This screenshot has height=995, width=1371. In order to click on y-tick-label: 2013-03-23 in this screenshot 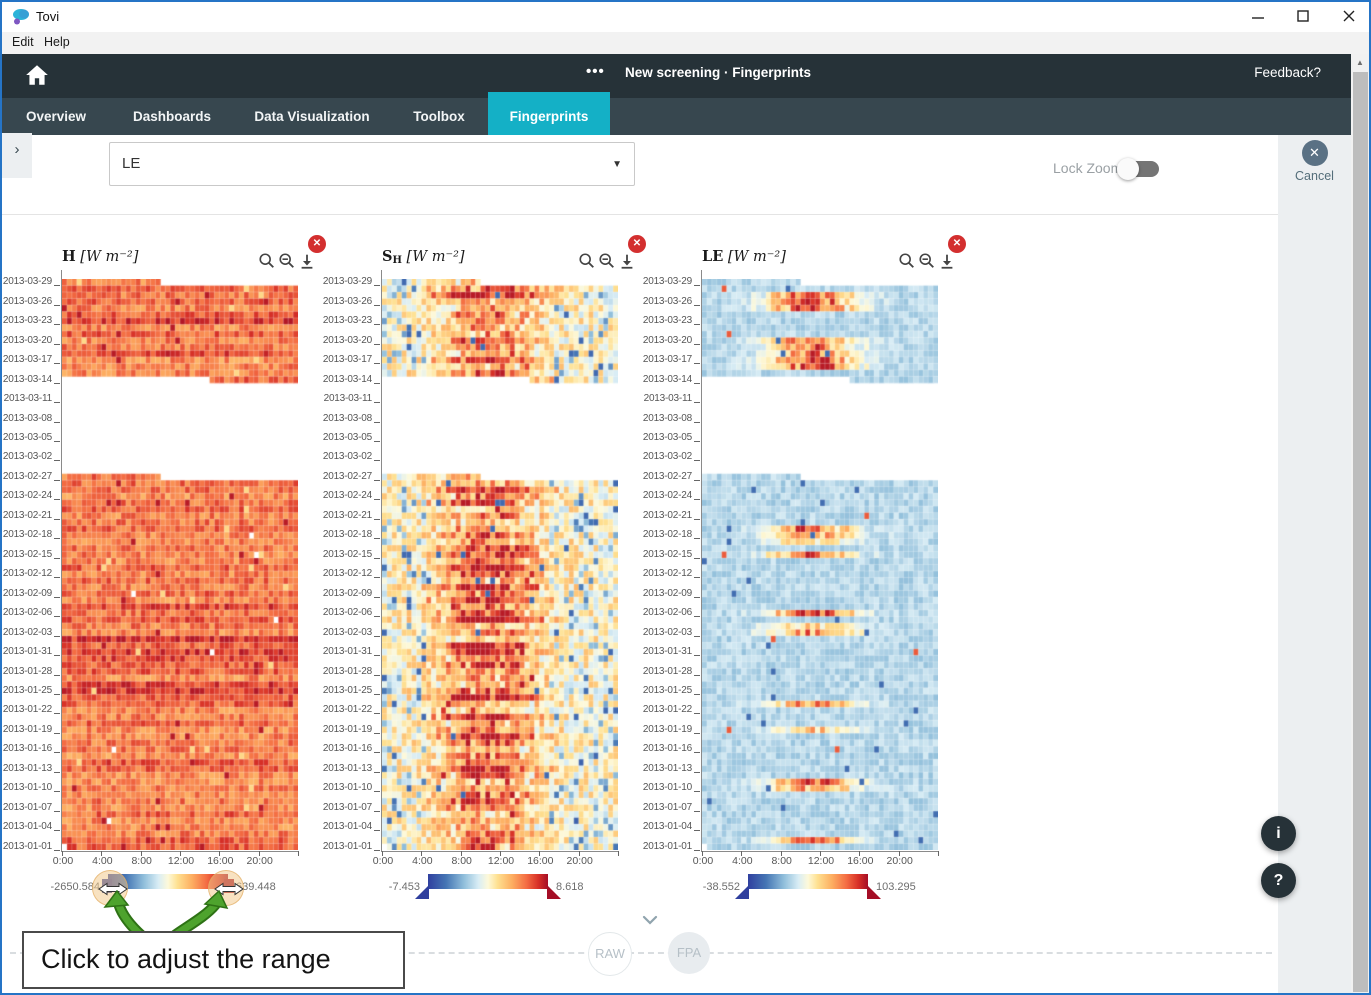, I will do `click(347, 321)`.